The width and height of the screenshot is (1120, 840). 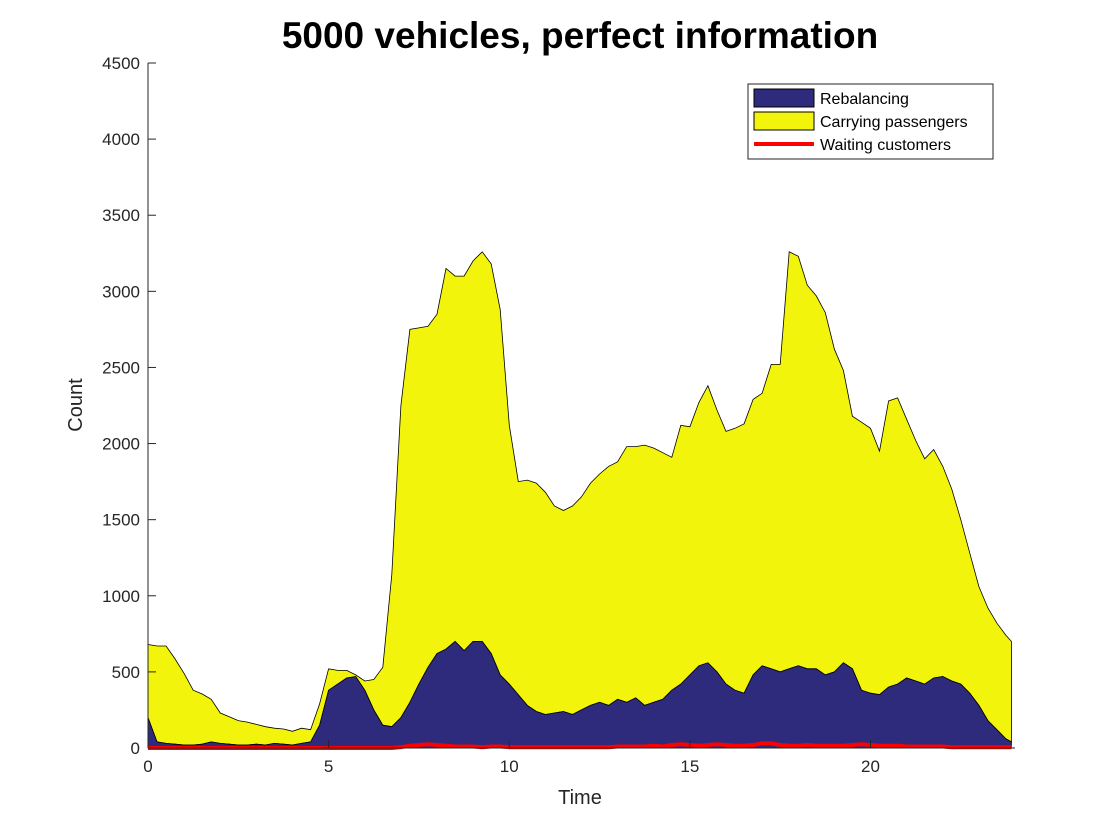 I want to click on y-ticks: 0 500 1000 1500 2000 2500 3000 3500 4000 4500, so click(x=129, y=406).